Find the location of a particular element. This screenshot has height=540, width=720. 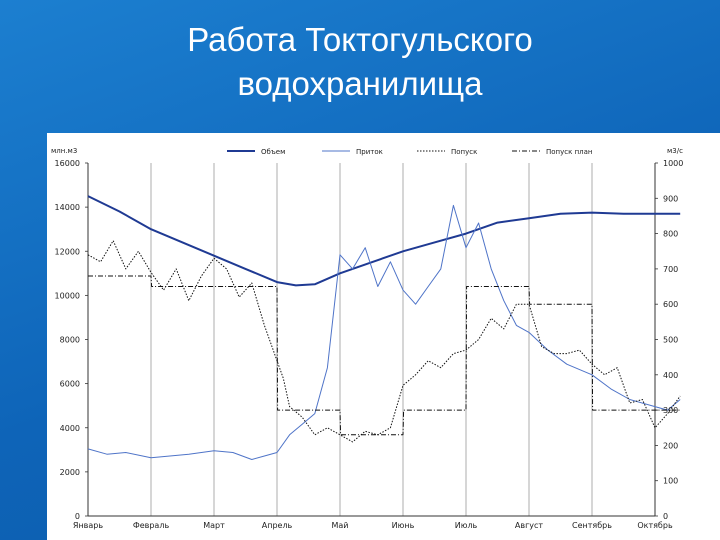

right-axis-title: м3/с is located at coordinates (675, 151).